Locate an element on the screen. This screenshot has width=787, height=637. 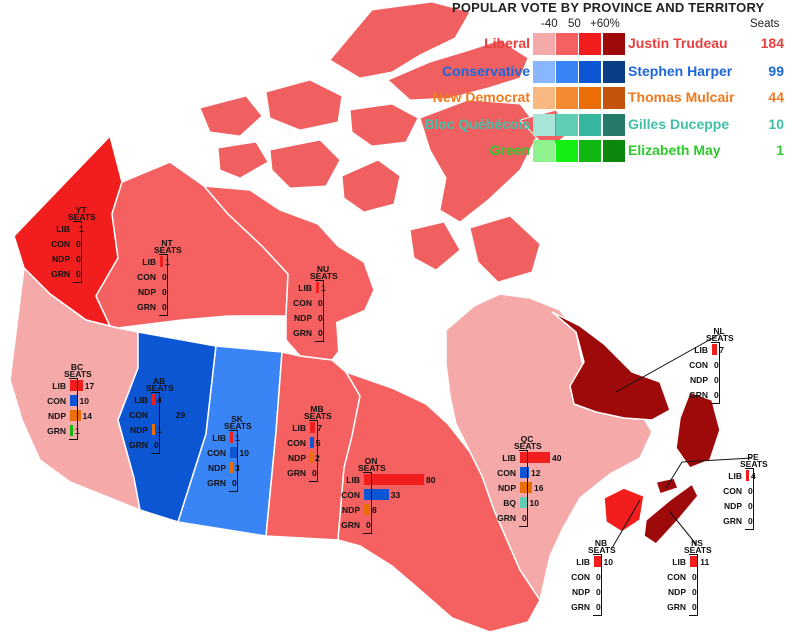
party-seats: 44 is located at coordinates (776, 97).